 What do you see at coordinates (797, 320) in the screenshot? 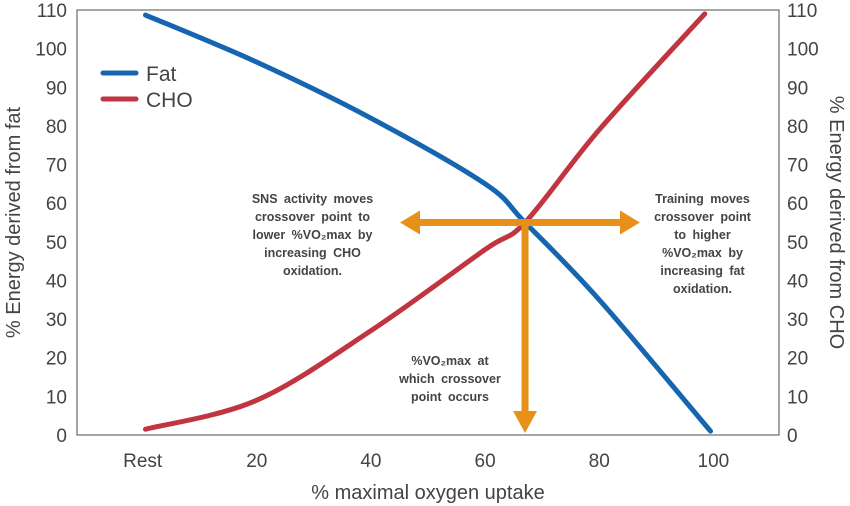
I see `y-tick-right: 30` at bounding box center [797, 320].